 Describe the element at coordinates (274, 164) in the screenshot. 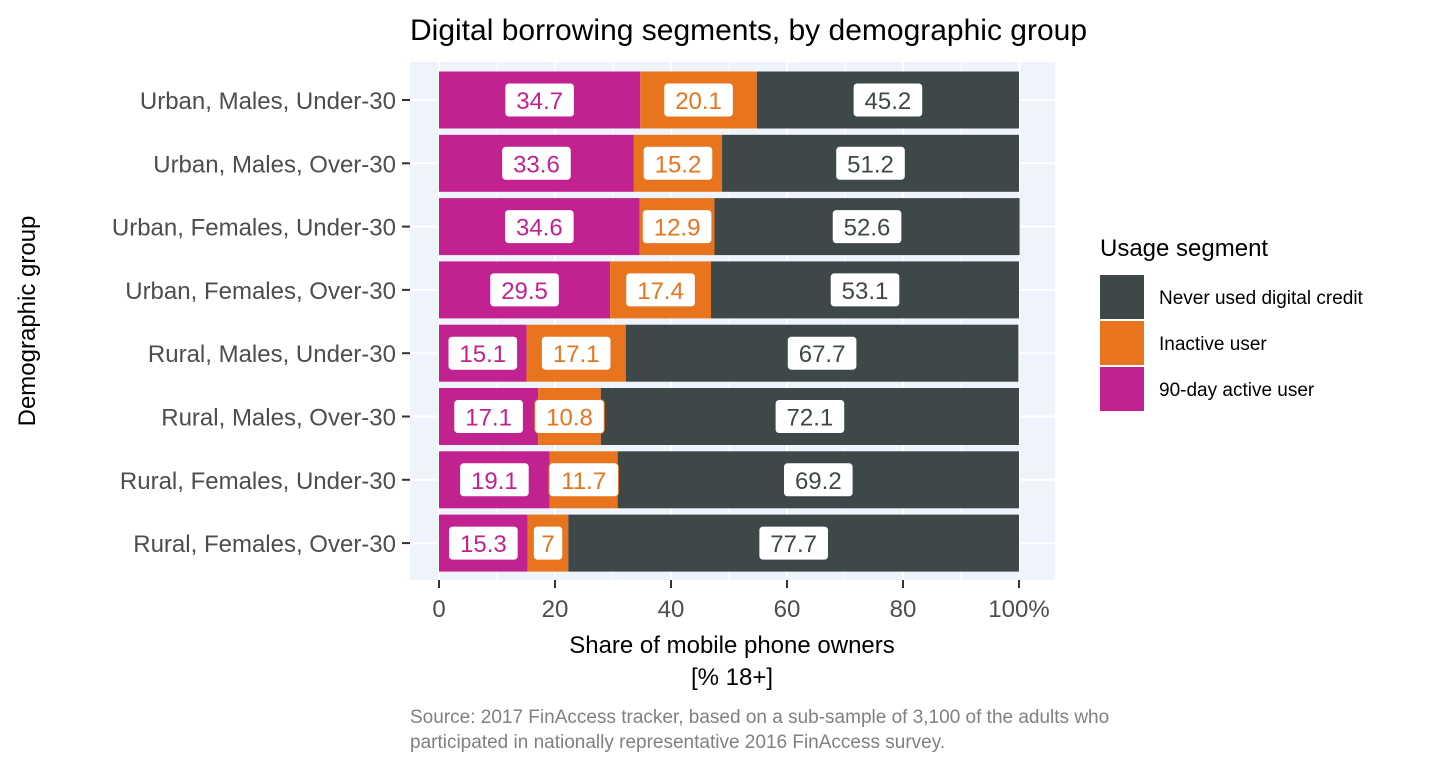

I see `y-tick-label: Urban, Males, Over-30` at that location.